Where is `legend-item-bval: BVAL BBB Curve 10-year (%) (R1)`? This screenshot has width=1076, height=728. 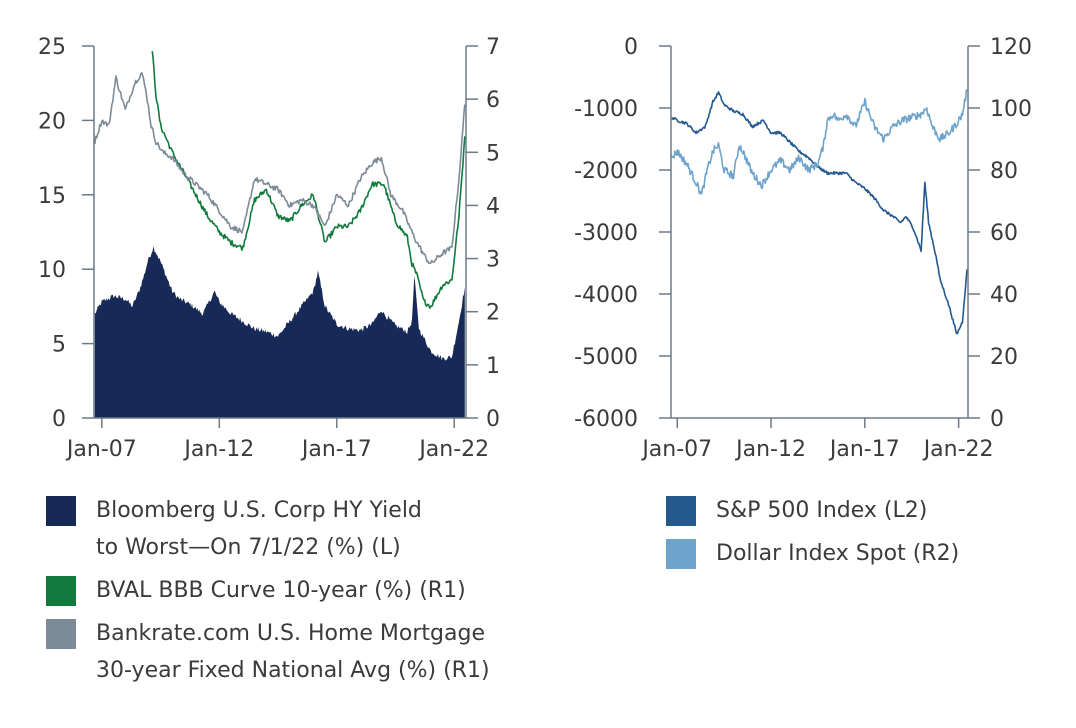
legend-item-bval: BVAL BBB Curve 10-year (%) (R1) is located at coordinates (268, 590).